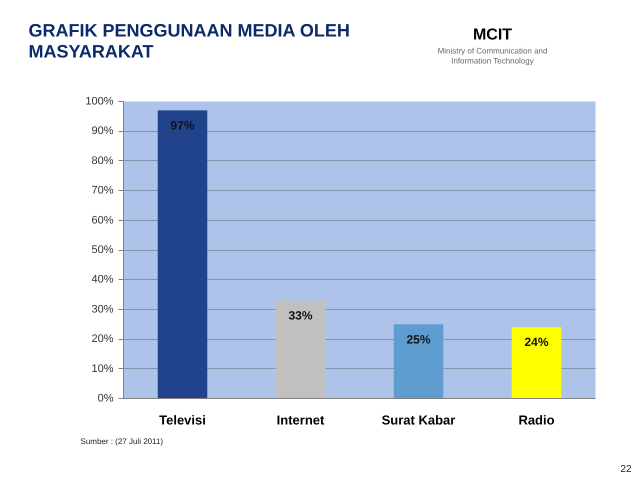  I want to click on y-tick-label: 70%, so click(102, 190).